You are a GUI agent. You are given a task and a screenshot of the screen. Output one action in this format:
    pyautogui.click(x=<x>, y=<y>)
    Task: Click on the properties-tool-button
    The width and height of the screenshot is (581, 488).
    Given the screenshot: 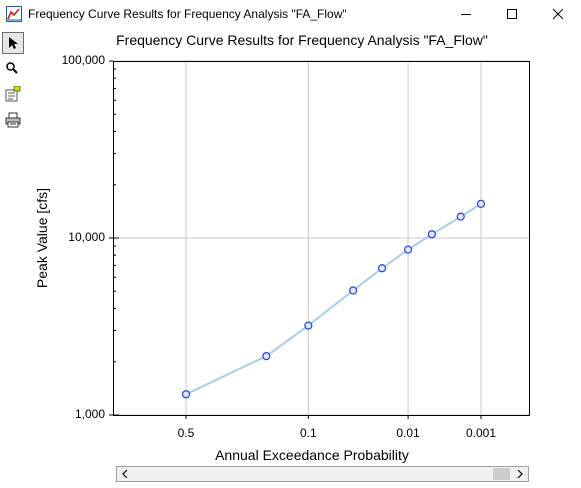 What is the action you would take?
    pyautogui.click(x=13, y=94)
    